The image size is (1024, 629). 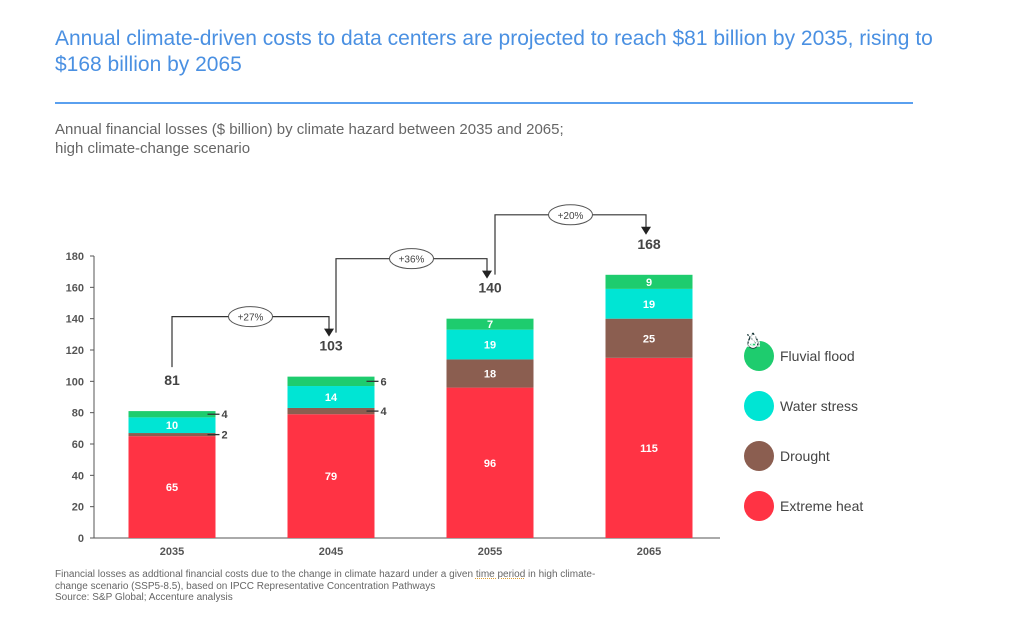 I want to click on legend-item: Drought, so click(x=803, y=407).